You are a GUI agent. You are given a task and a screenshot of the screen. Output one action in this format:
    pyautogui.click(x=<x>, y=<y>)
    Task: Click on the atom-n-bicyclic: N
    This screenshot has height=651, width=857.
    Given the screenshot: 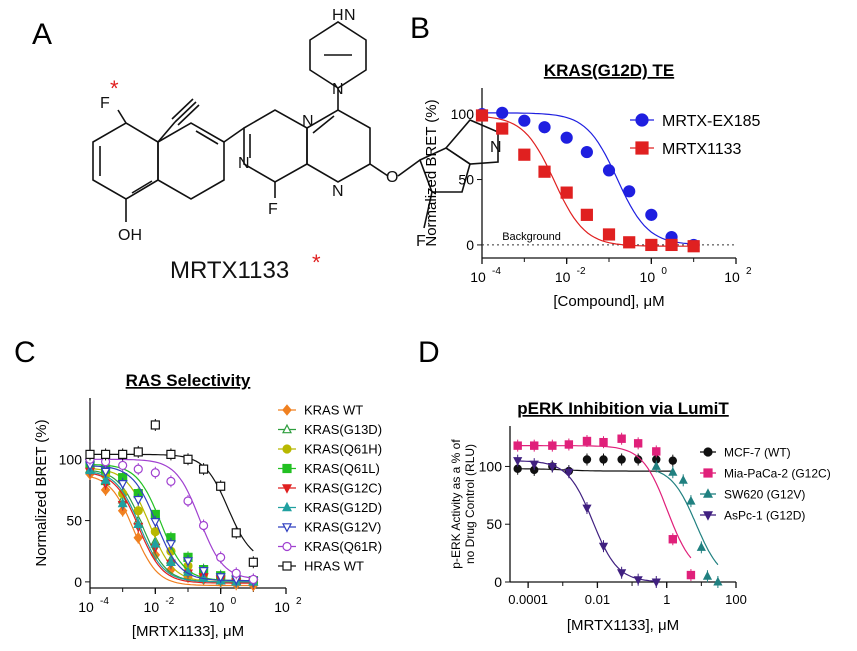 What is the action you would take?
    pyautogui.click(x=338, y=89)
    